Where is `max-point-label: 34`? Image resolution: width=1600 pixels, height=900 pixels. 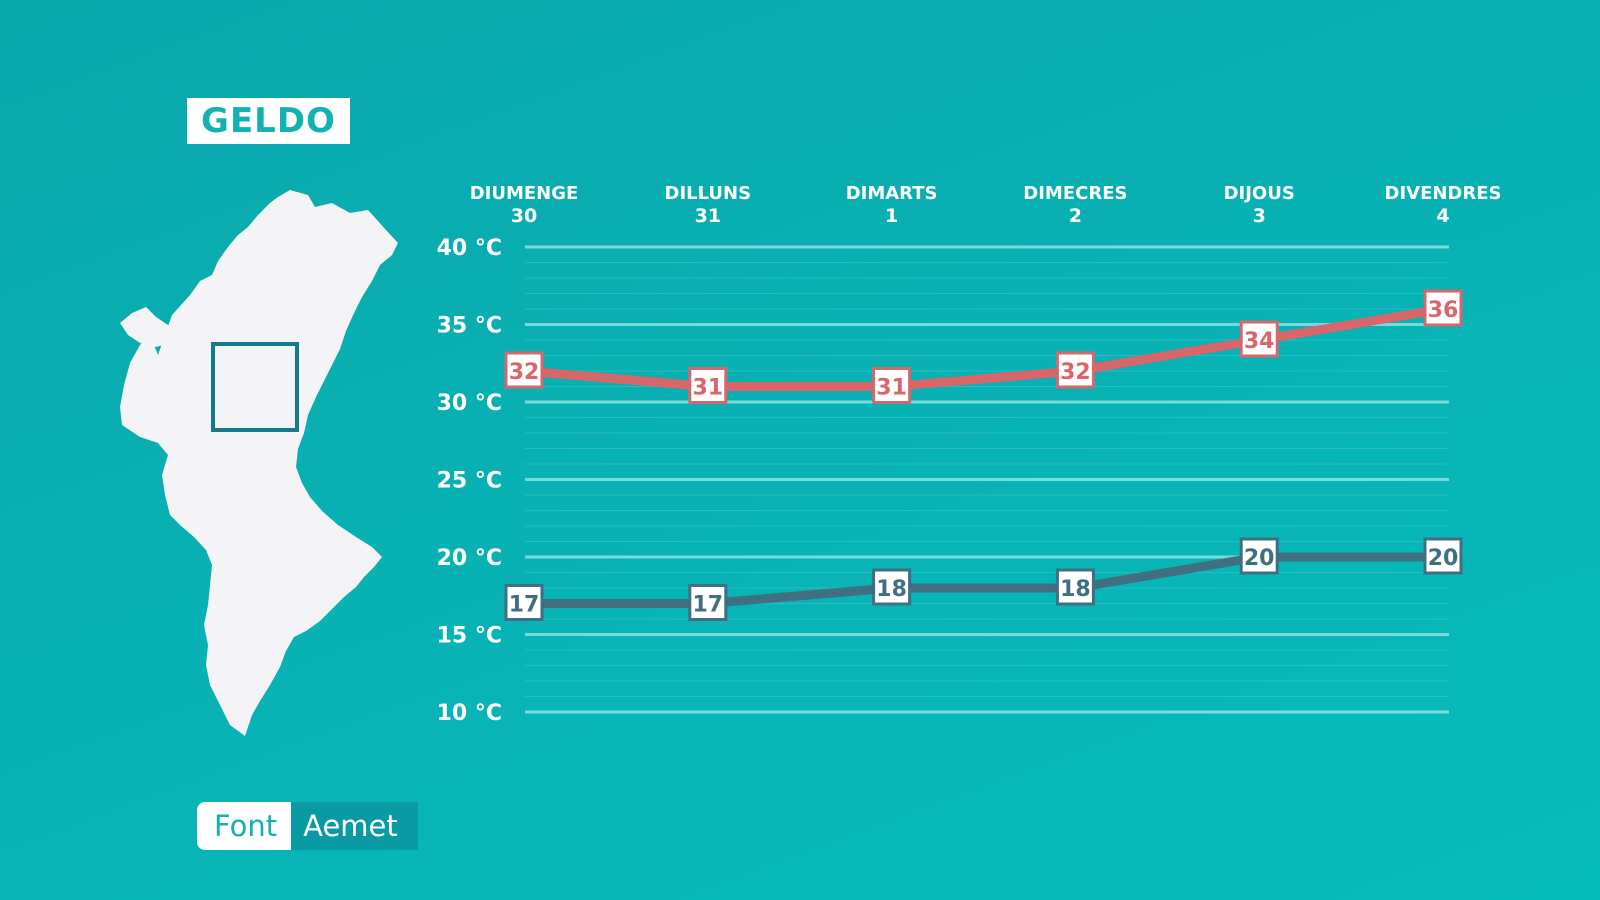 max-point-label: 34 is located at coordinates (1259, 341).